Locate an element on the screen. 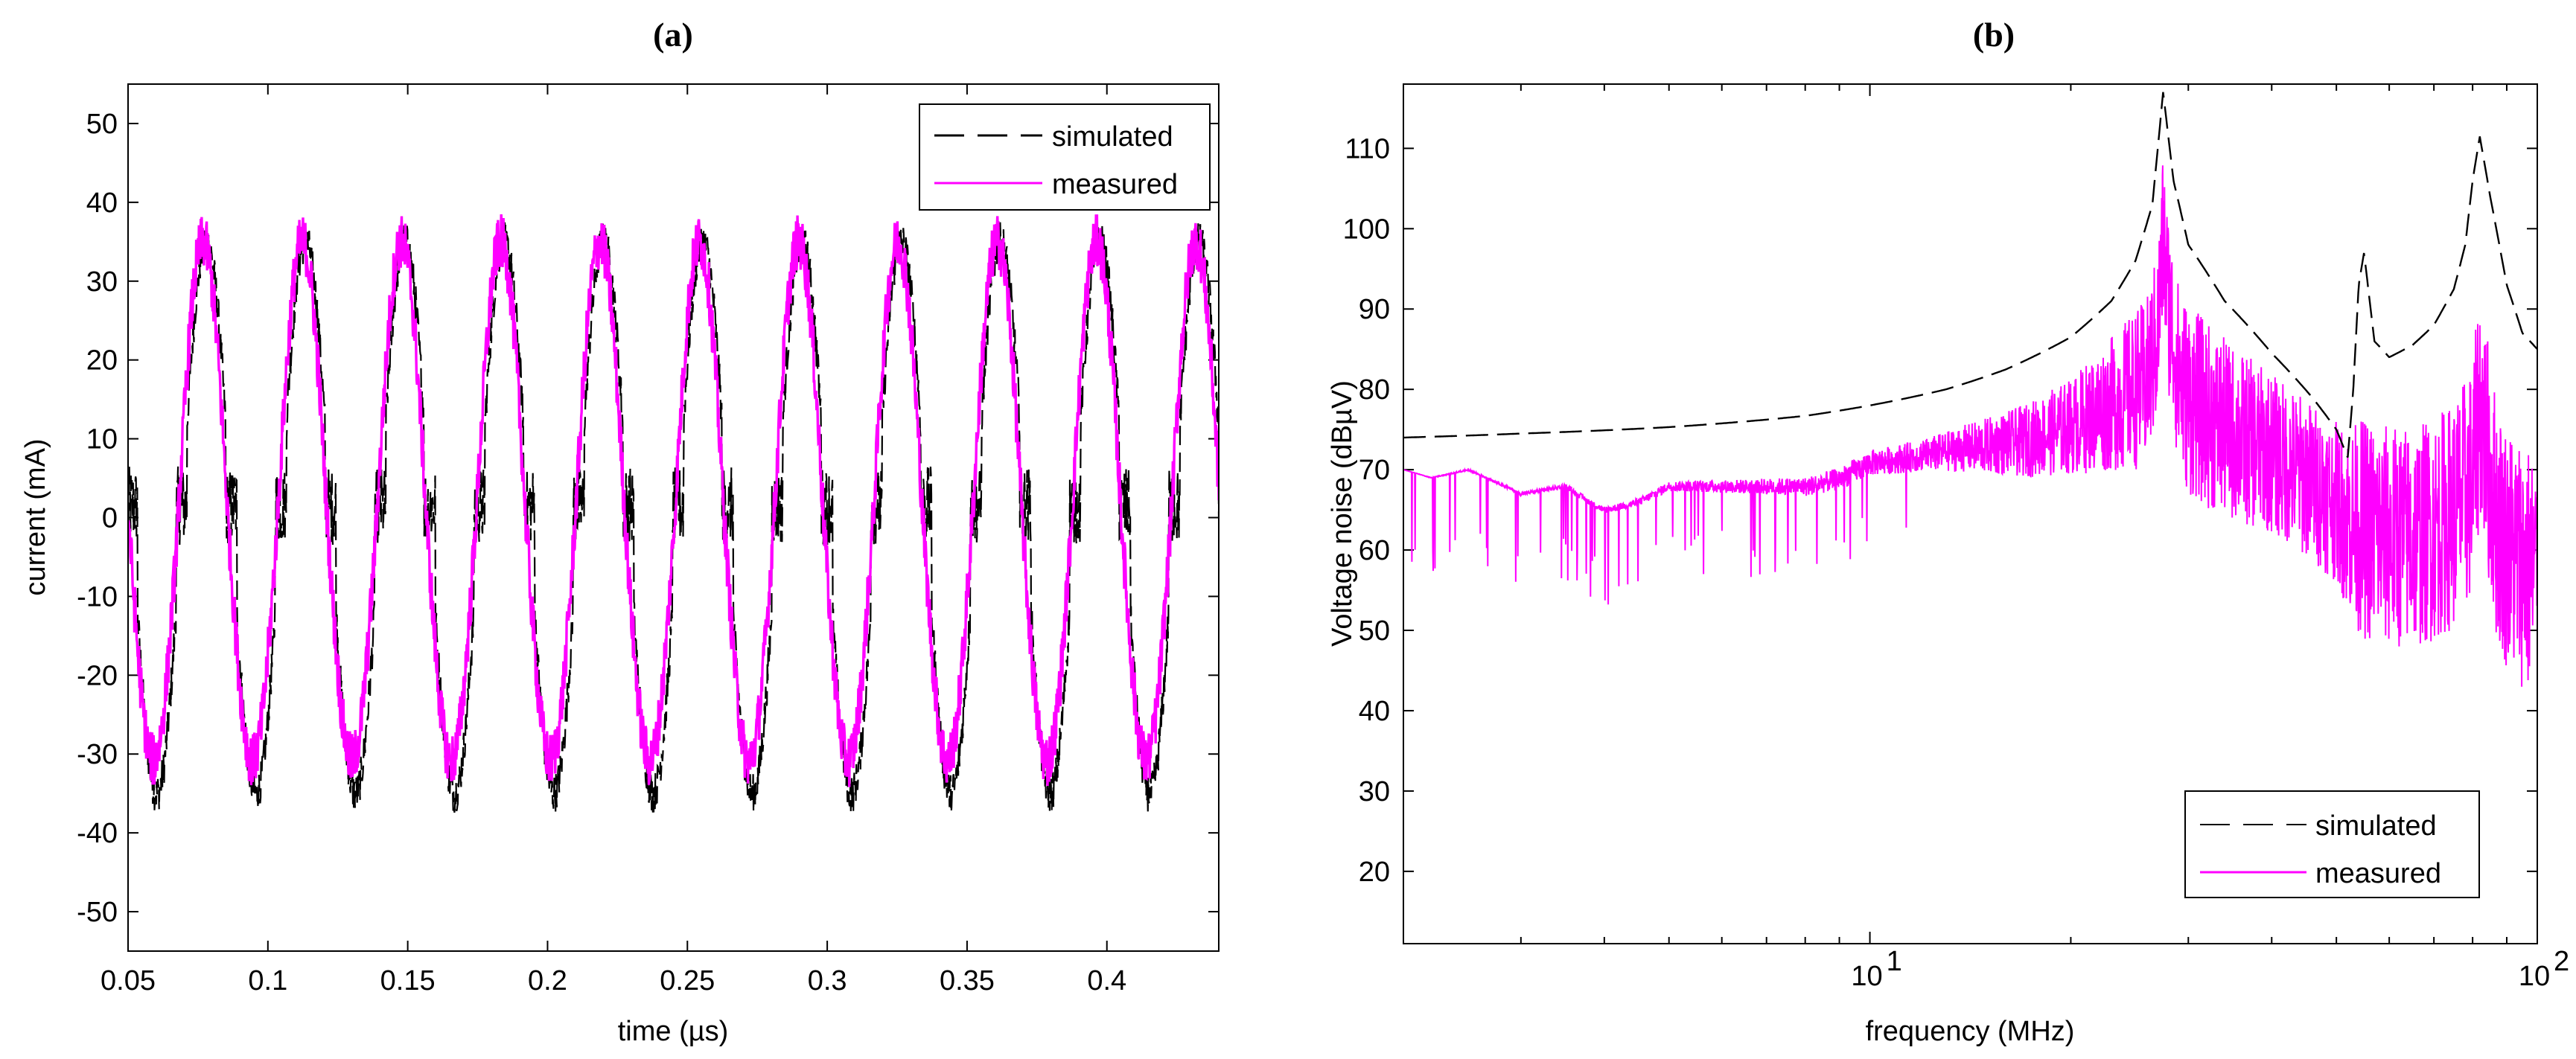 The width and height of the screenshot is (2576, 1059). panel-a-ytick-label: 20 is located at coordinates (102, 361).